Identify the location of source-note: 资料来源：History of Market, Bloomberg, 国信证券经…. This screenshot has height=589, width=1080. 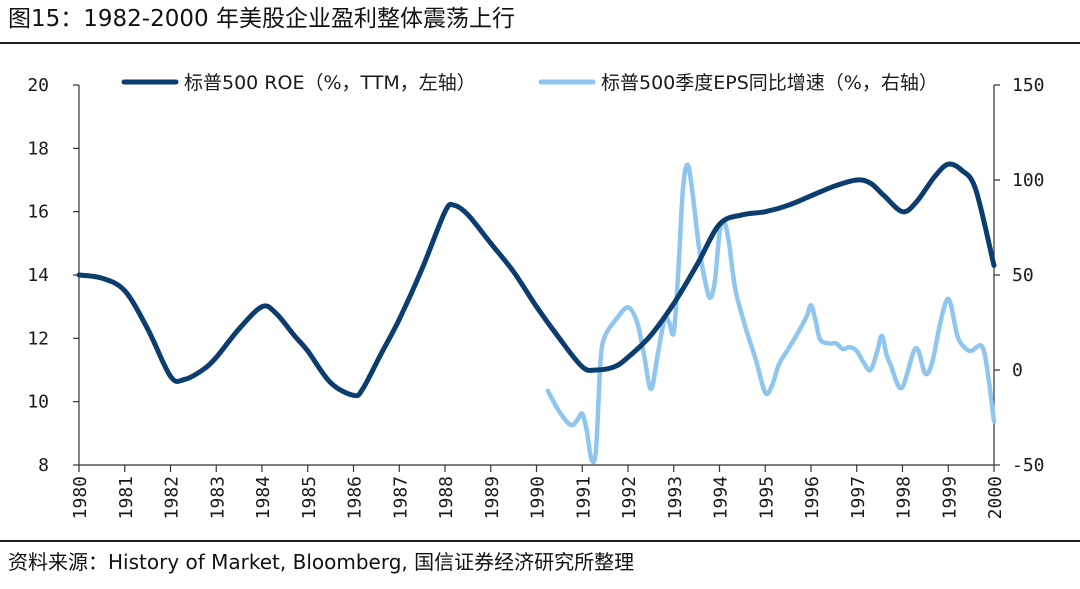
(321, 562).